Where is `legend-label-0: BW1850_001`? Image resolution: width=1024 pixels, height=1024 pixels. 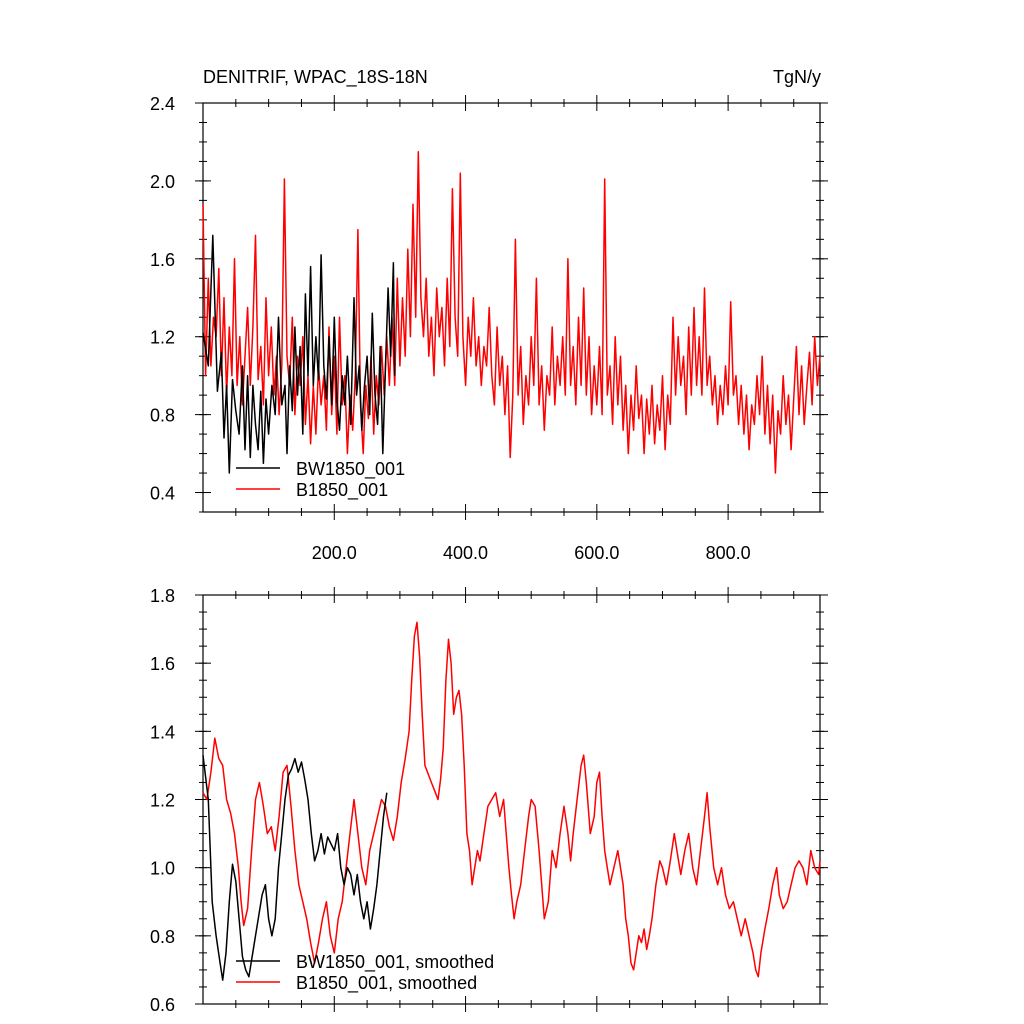
legend-label-0: BW1850_001 is located at coordinates (350, 469).